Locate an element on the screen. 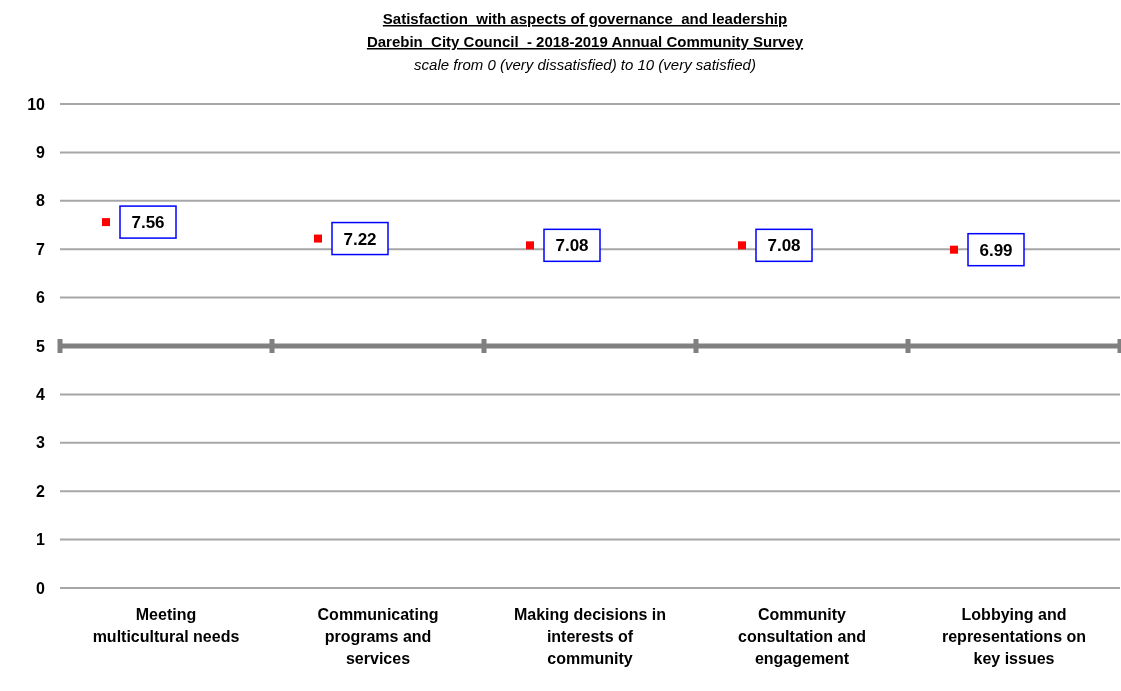  x-tick-label: Making decisions in interests of community is located at coordinates (590, 636).